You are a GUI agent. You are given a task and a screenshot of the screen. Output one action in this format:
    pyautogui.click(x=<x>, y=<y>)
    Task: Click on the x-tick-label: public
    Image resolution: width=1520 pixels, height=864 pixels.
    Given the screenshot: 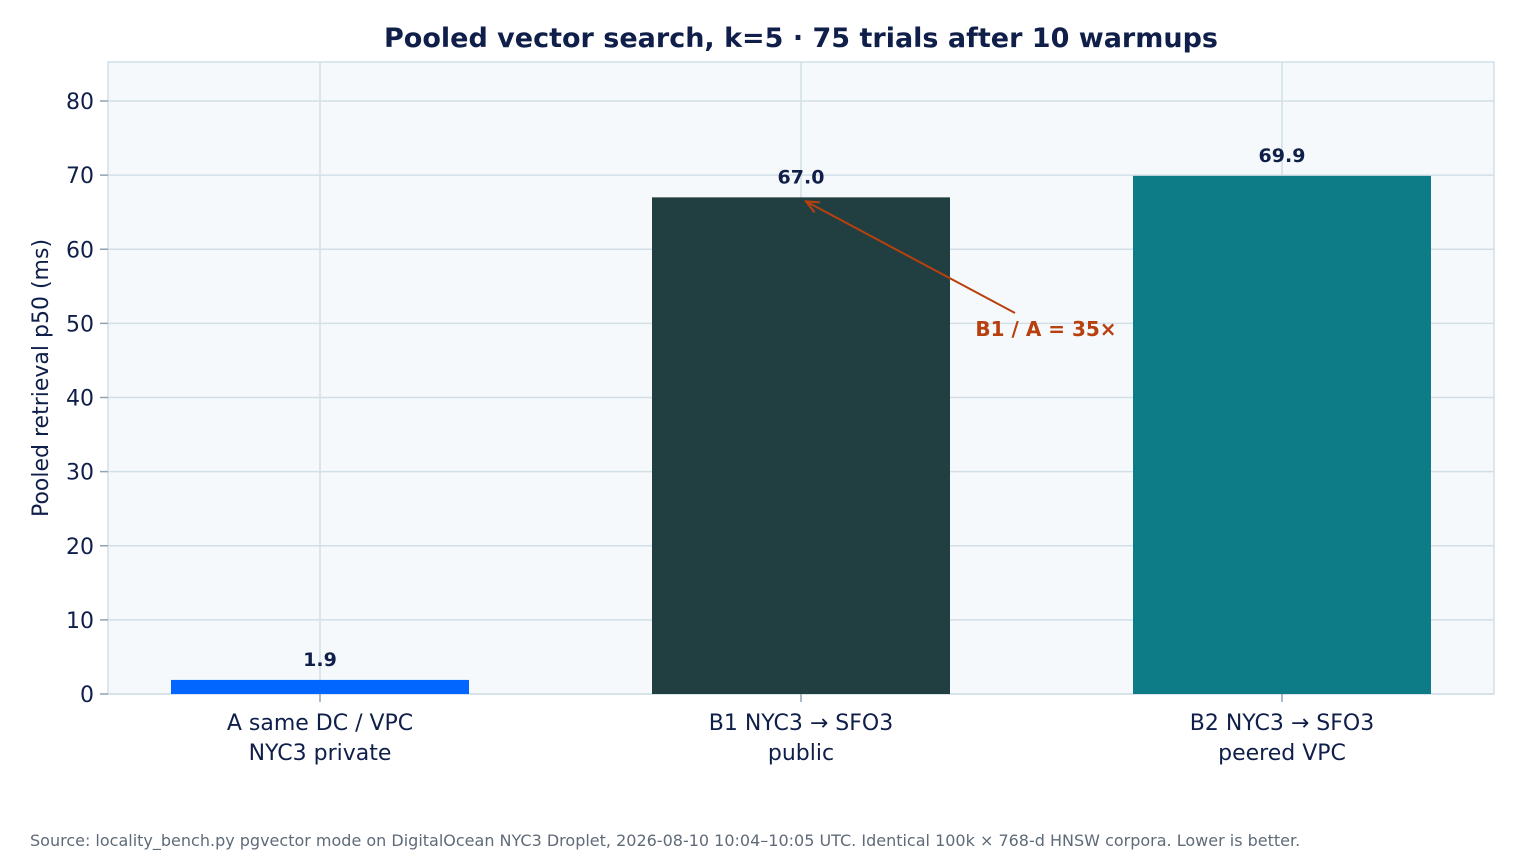 What is the action you would take?
    pyautogui.click(x=801, y=753)
    